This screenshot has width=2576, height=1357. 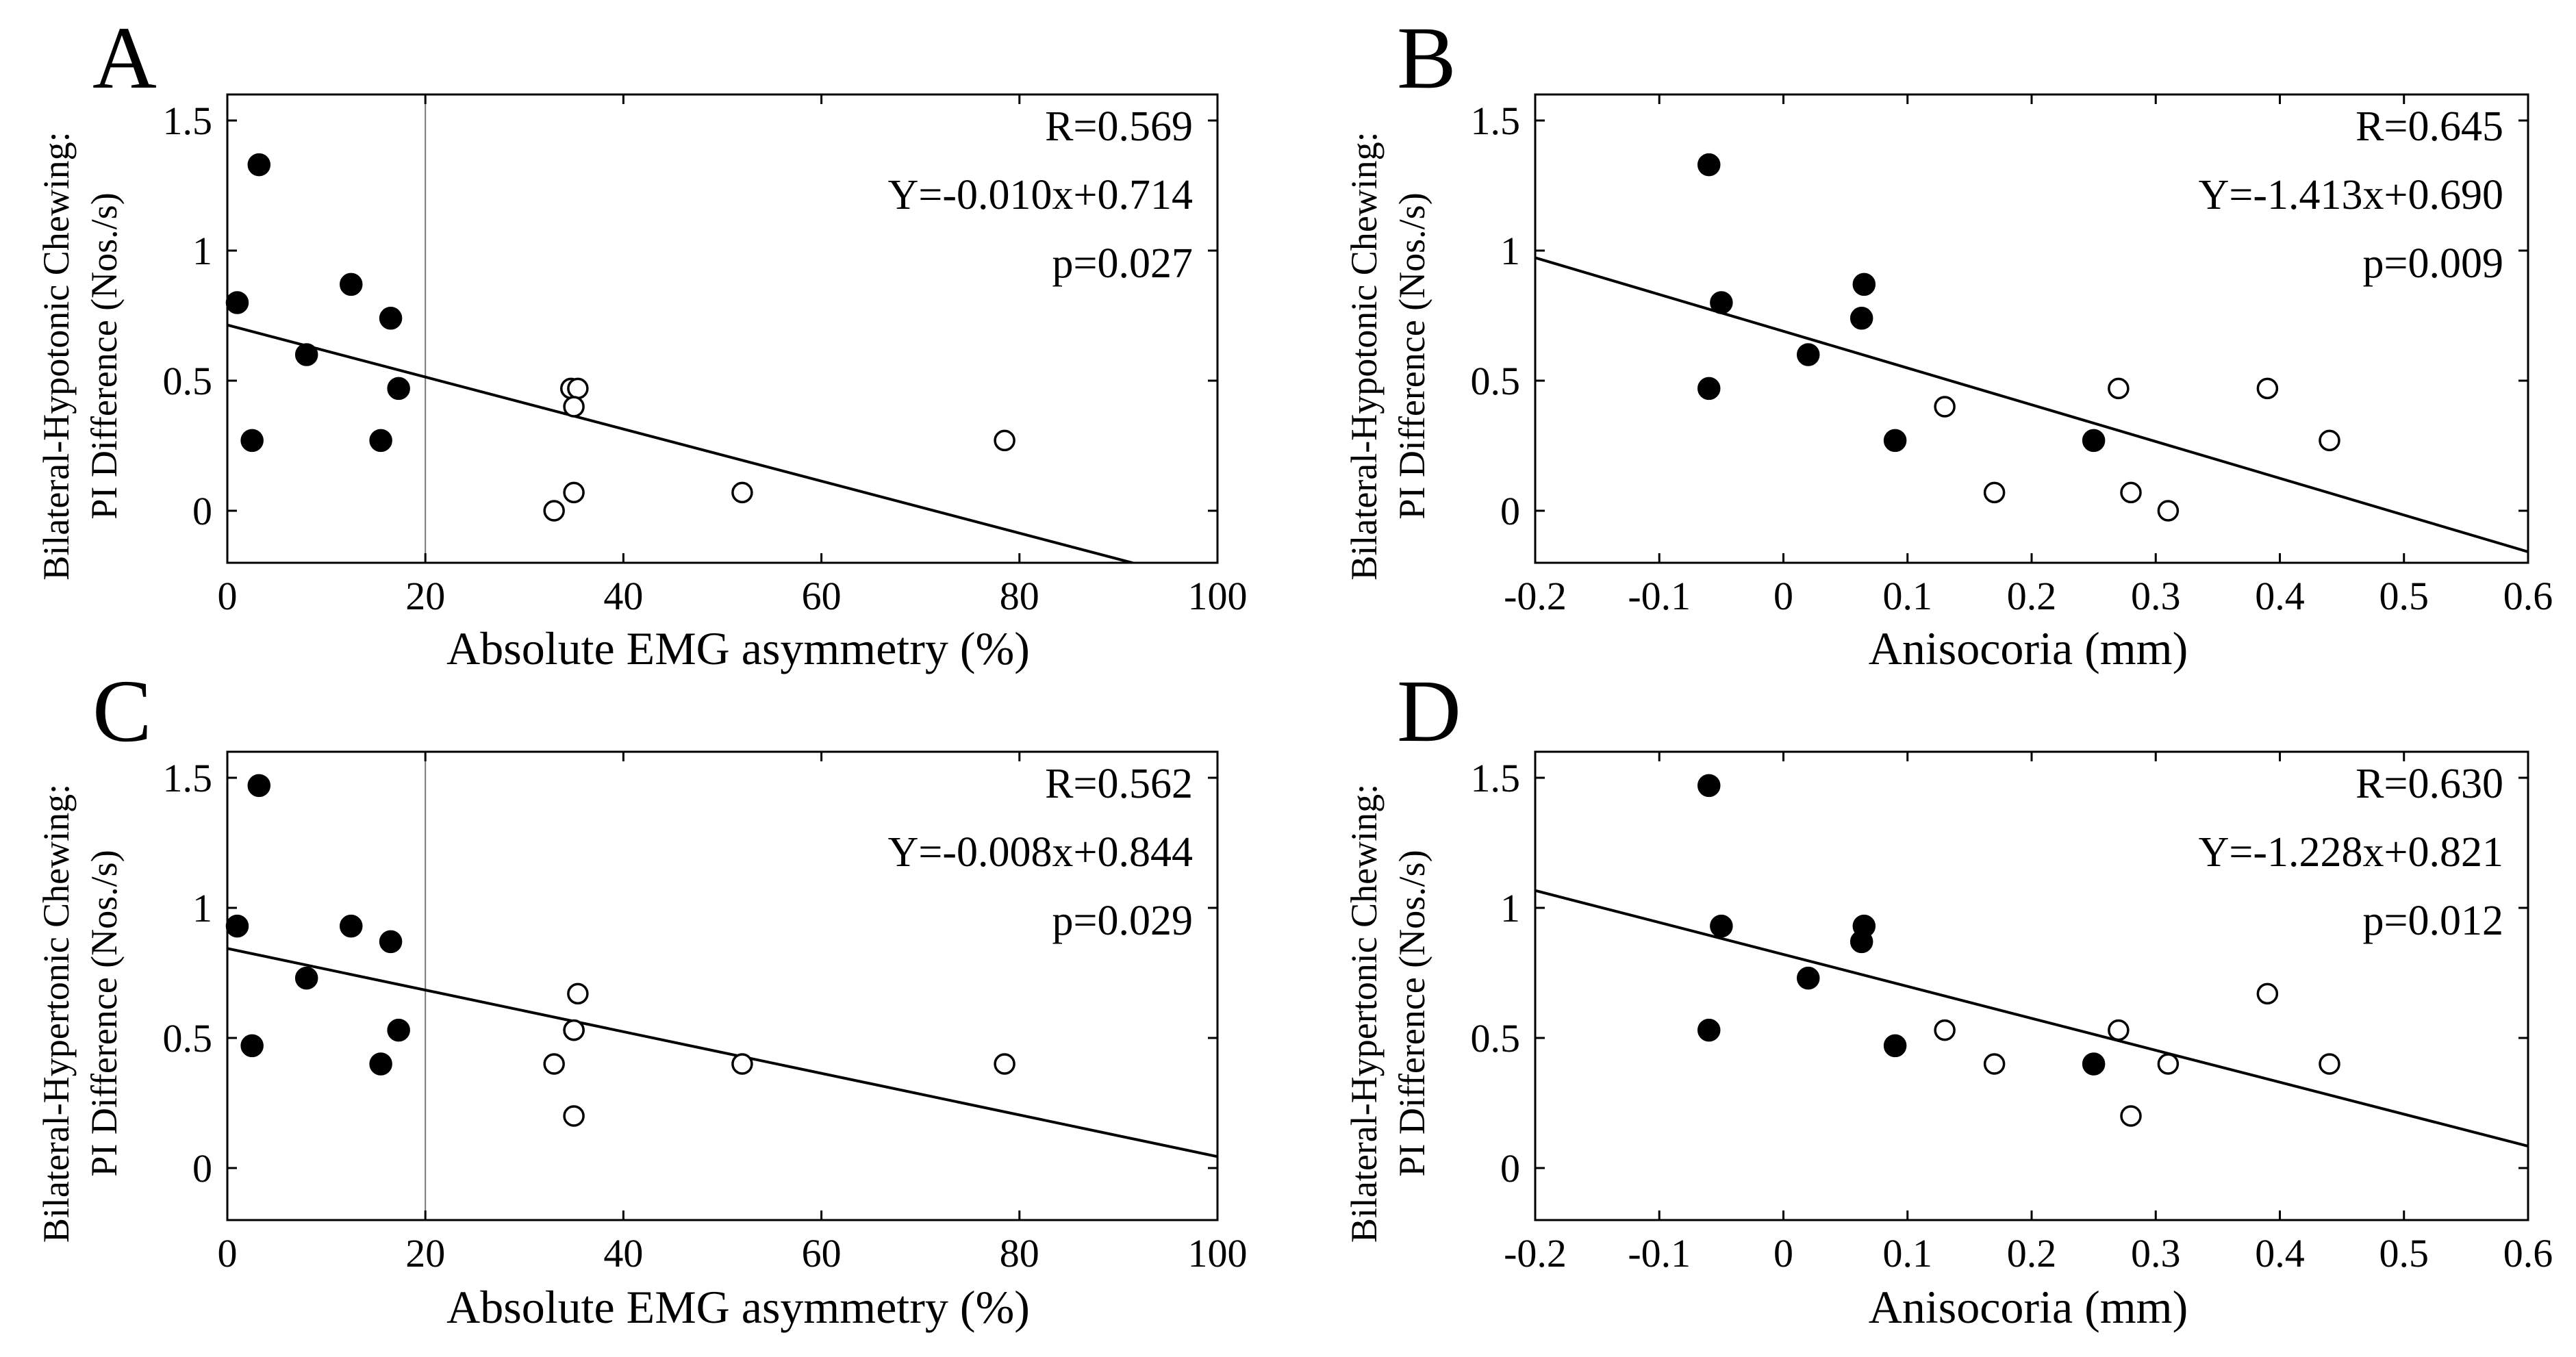 What do you see at coordinates (2351, 195) in the screenshot?
I see `stat-equation: Y=-1.413x+0.690` at bounding box center [2351, 195].